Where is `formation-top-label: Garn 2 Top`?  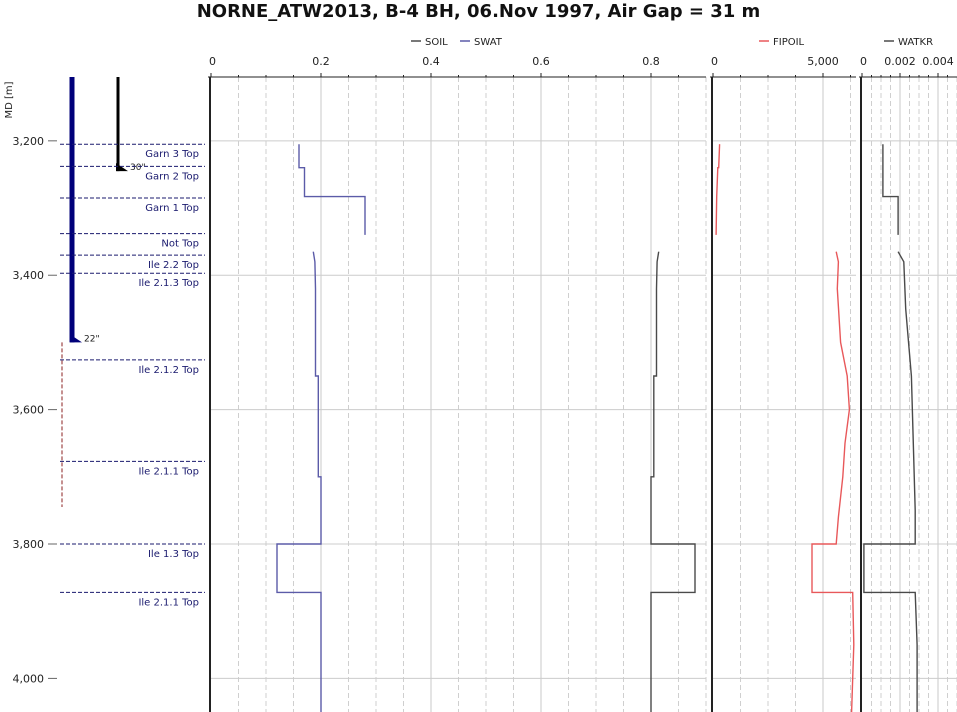 formation-top-label: Garn 2 Top is located at coordinates (172, 176).